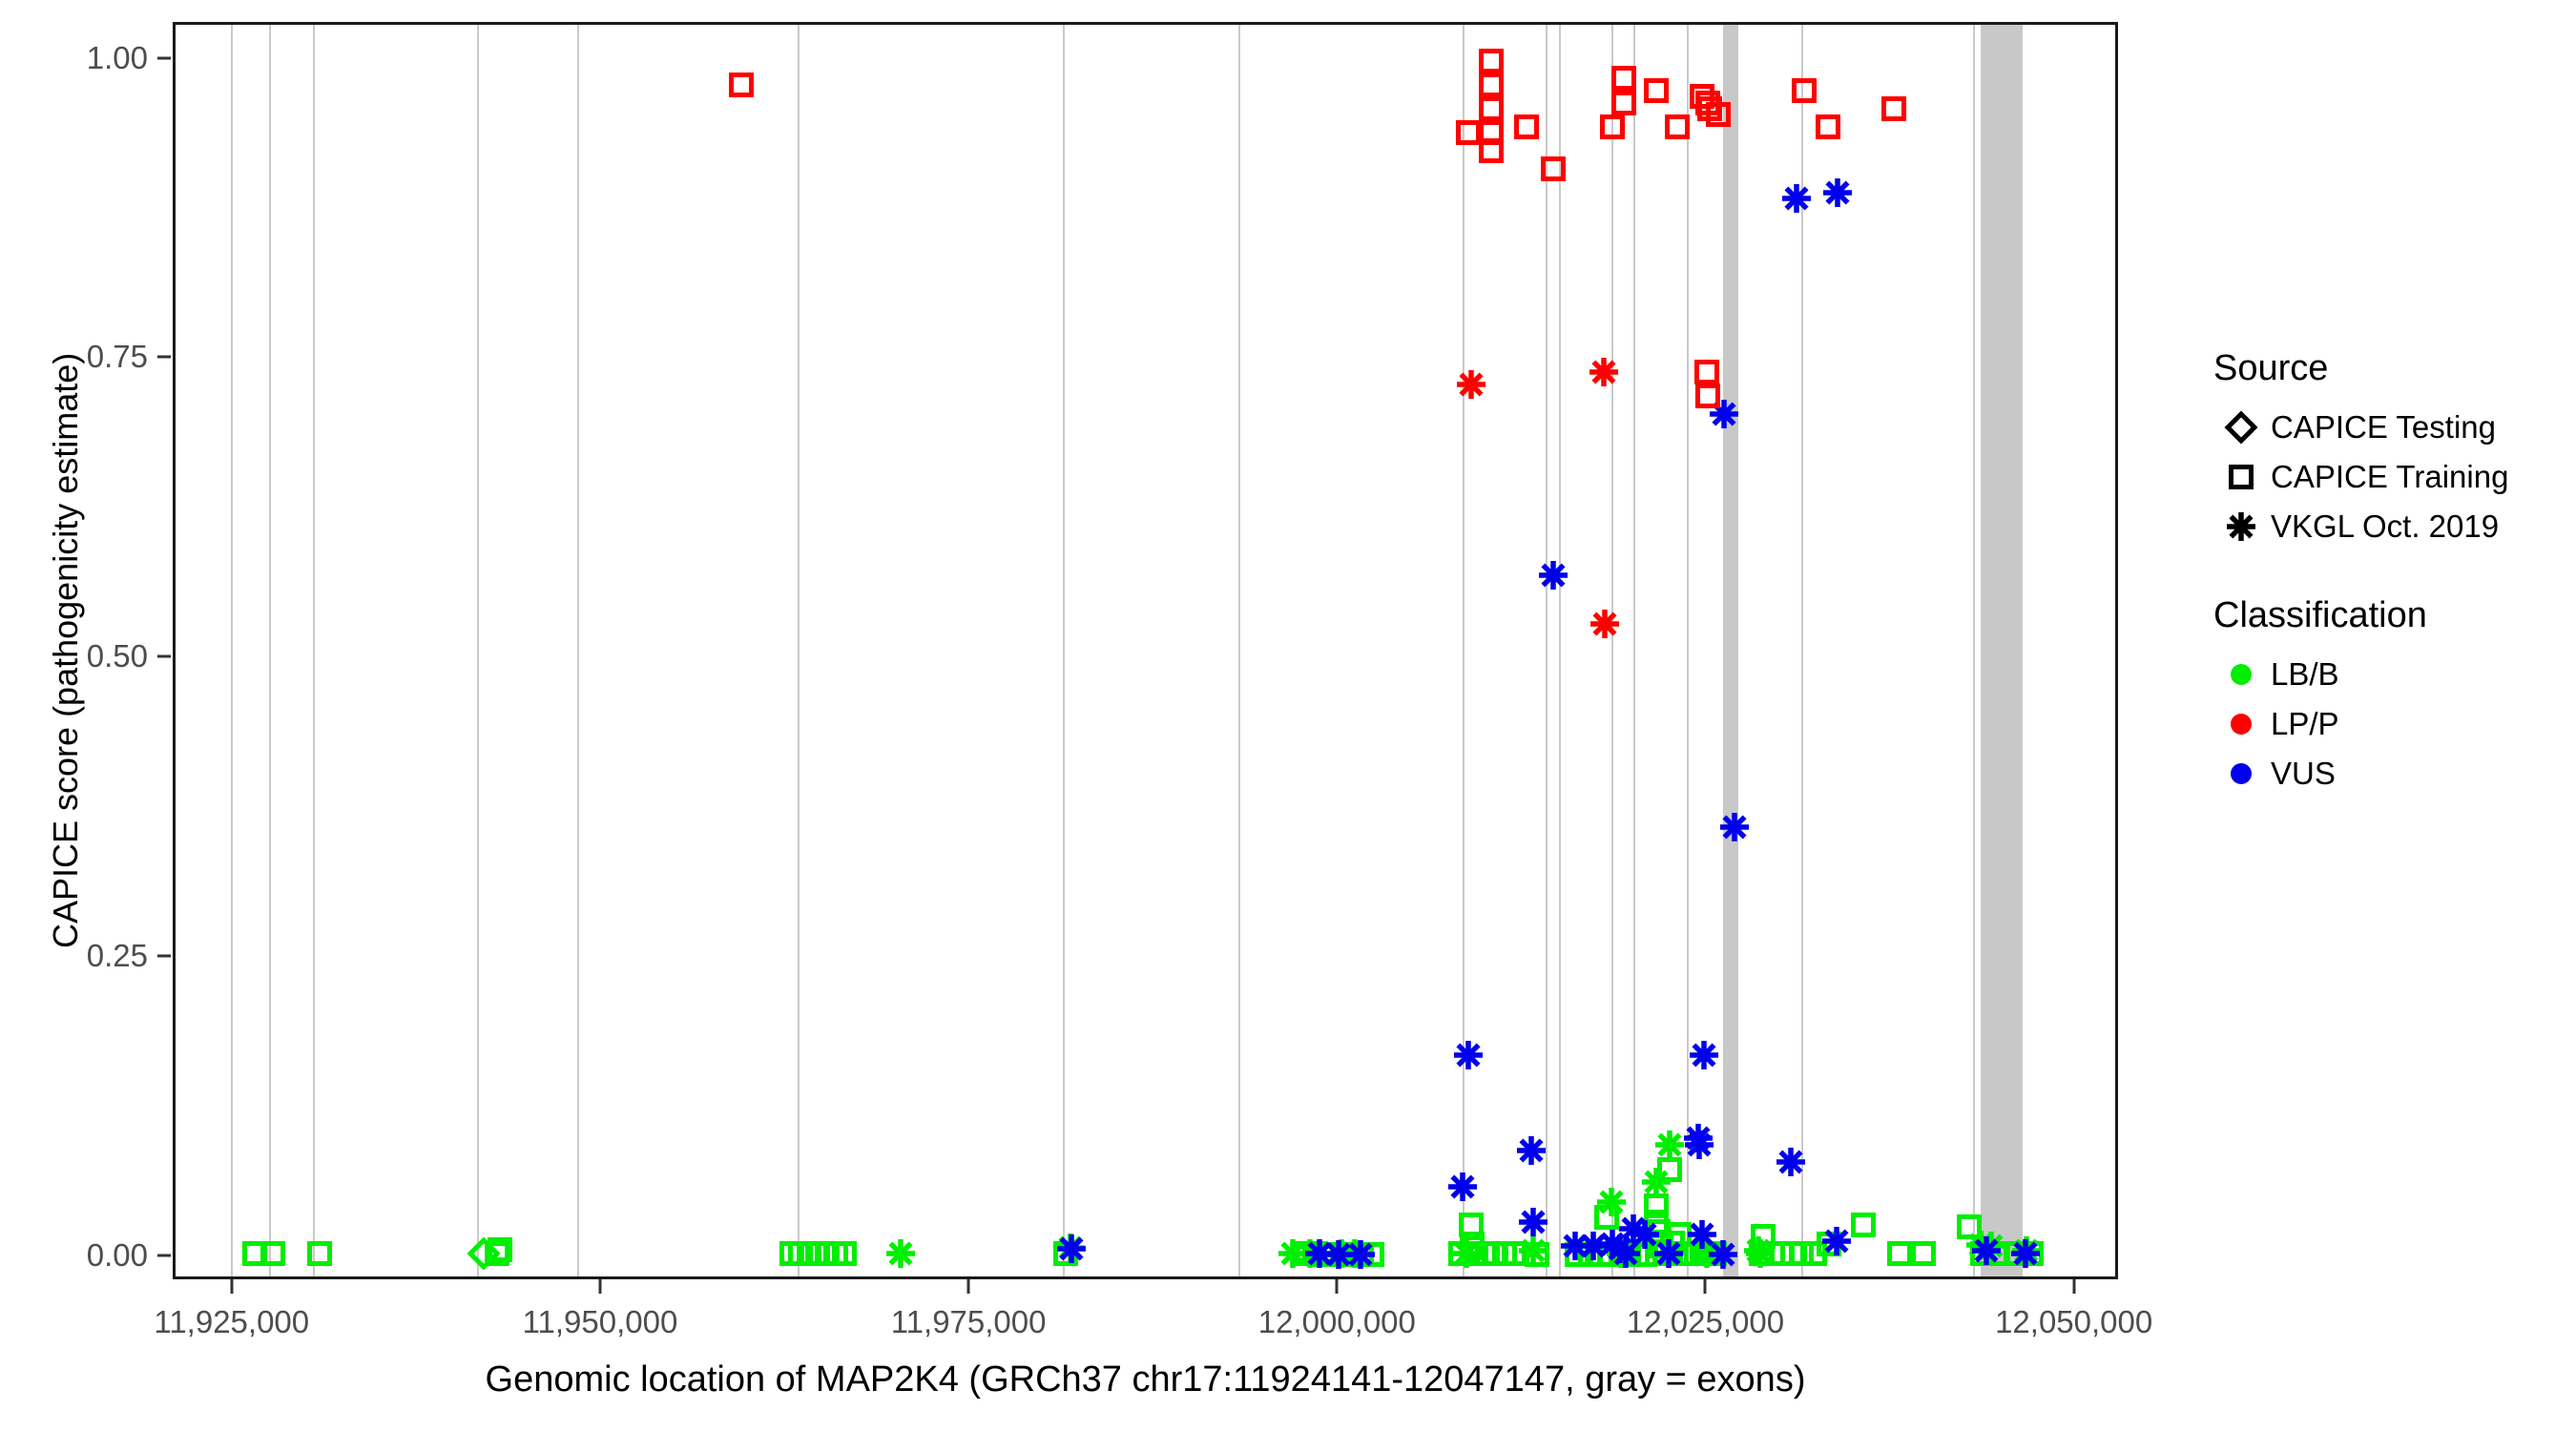  I want to click on y-tick-label: 0.75, so click(117, 357).